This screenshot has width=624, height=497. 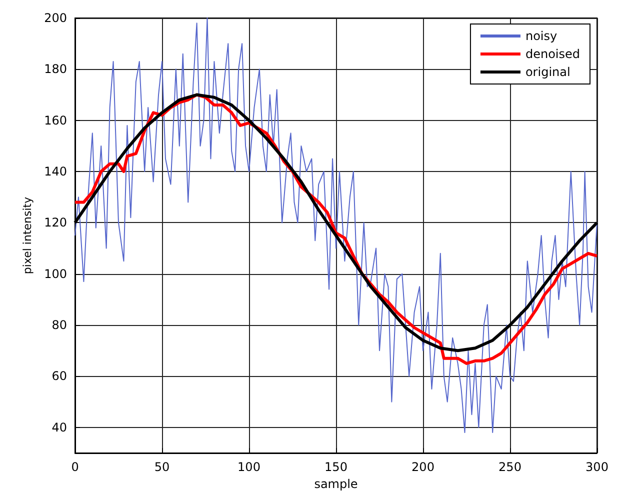 What do you see at coordinates (27, 235) in the screenshot?
I see `y-axis-title: pixel intensity` at bounding box center [27, 235].